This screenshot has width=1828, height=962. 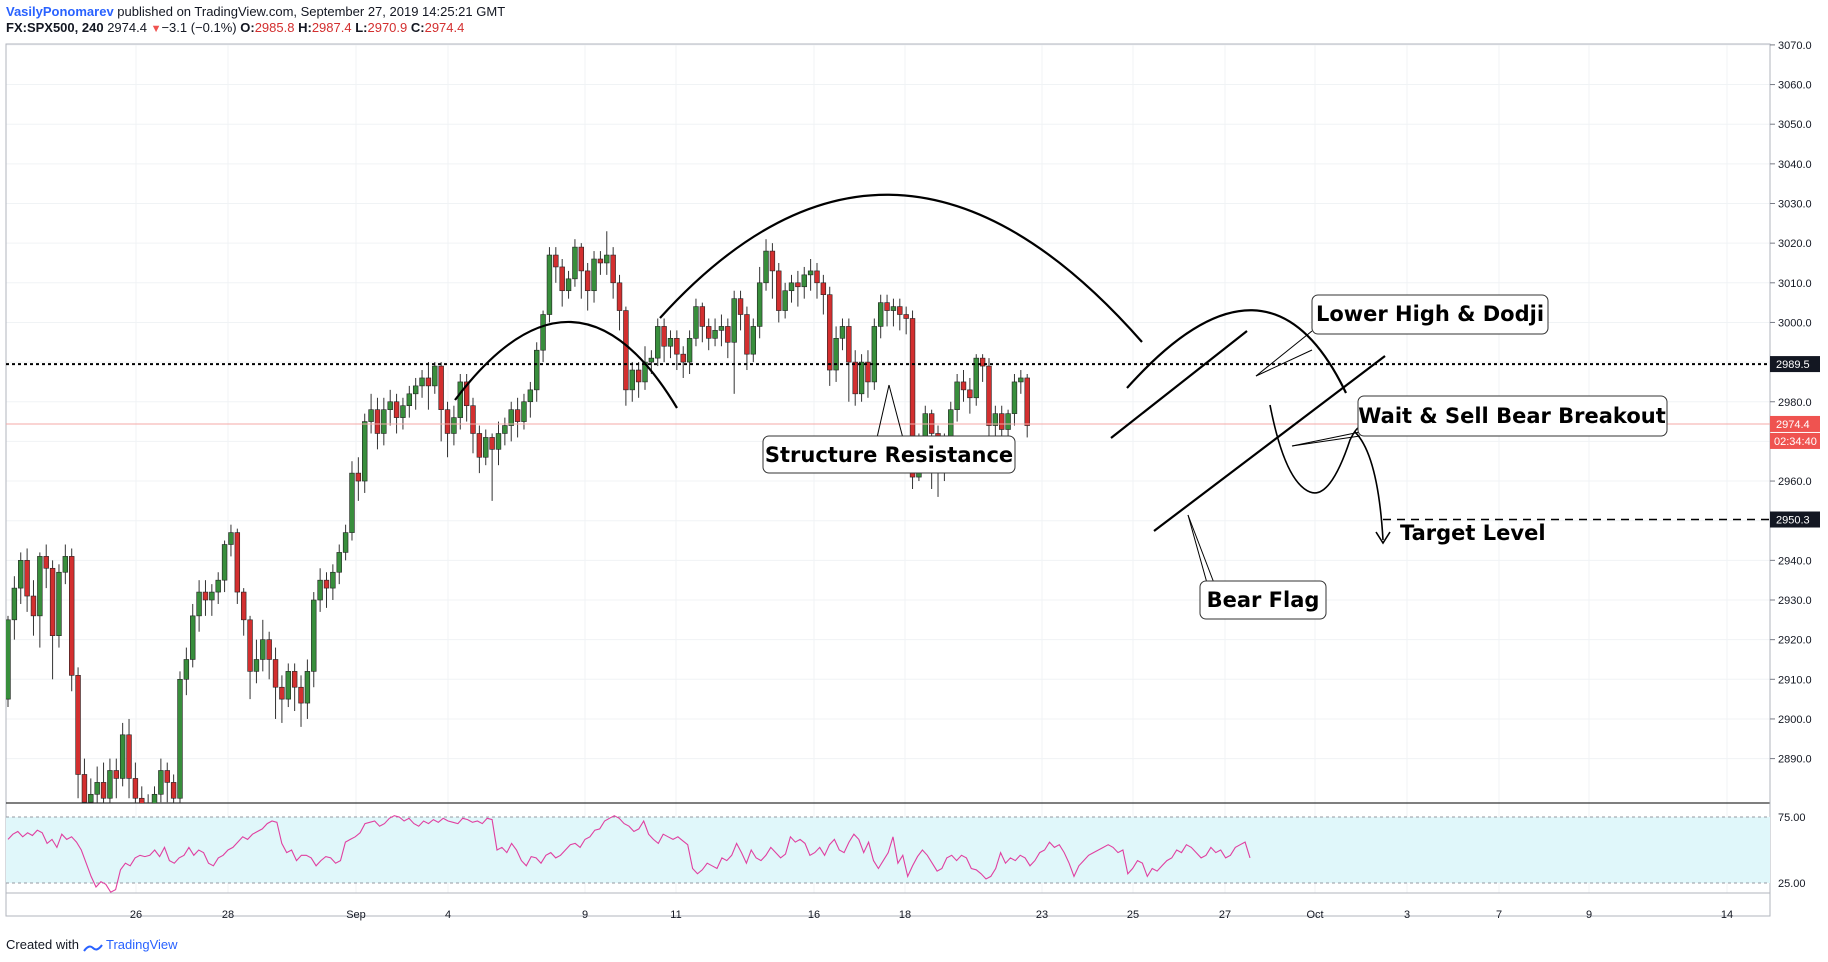 I want to click on time-tick-label: Sep, so click(x=356, y=915).